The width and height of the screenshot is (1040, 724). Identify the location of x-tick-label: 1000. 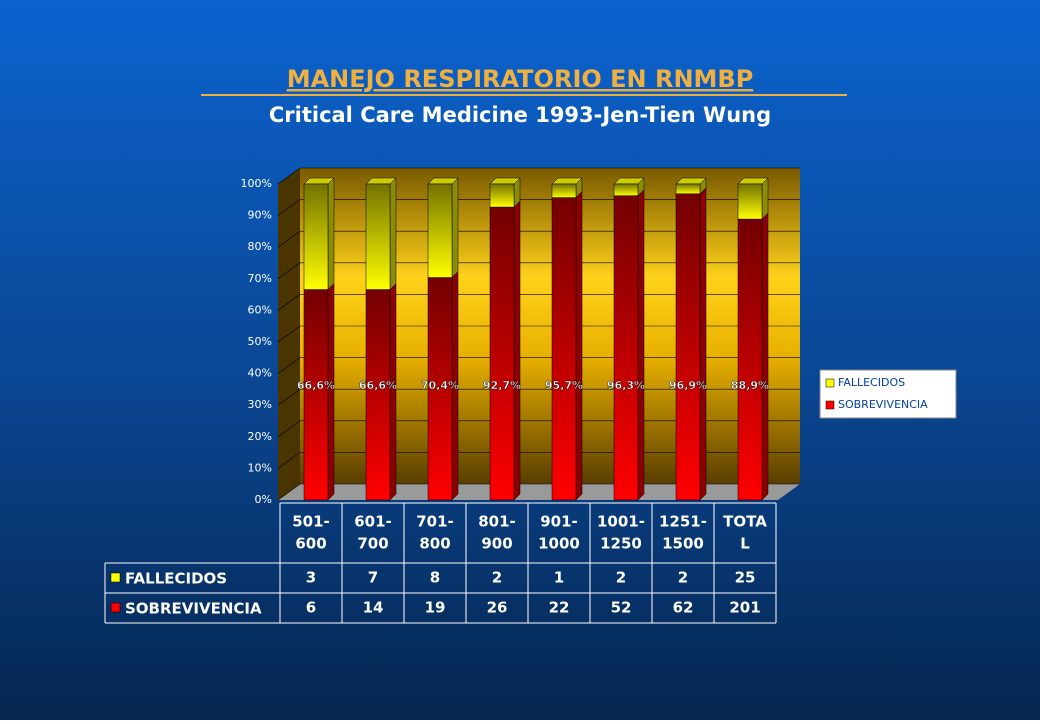
(559, 544).